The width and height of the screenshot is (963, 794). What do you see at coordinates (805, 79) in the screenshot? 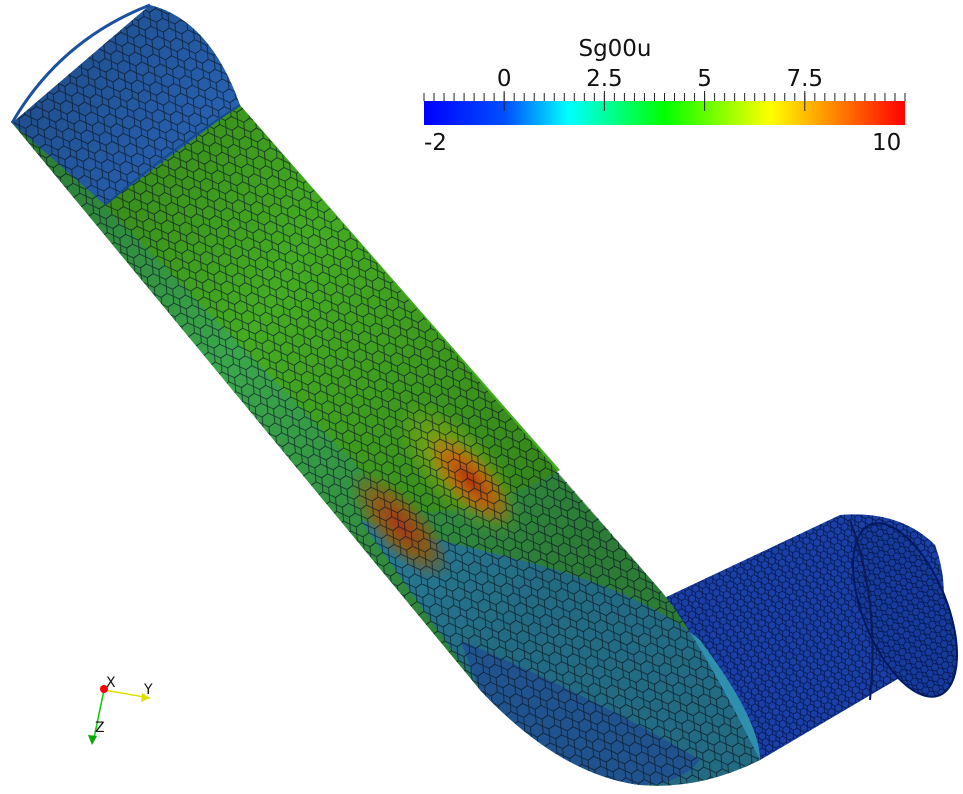
I see `colorbar-tick-label: 7.5` at bounding box center [805, 79].